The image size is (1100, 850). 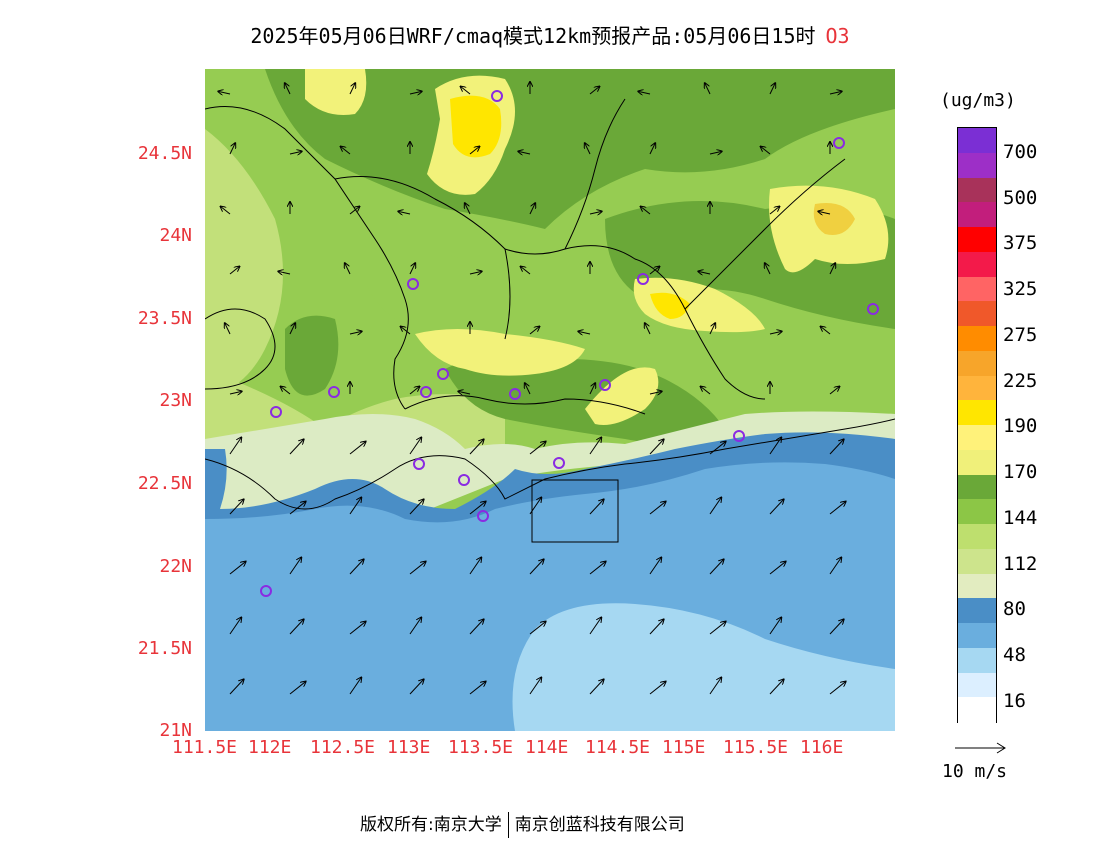 What do you see at coordinates (550, 464) in the screenshot?
I see `coastline` at bounding box center [550, 464].